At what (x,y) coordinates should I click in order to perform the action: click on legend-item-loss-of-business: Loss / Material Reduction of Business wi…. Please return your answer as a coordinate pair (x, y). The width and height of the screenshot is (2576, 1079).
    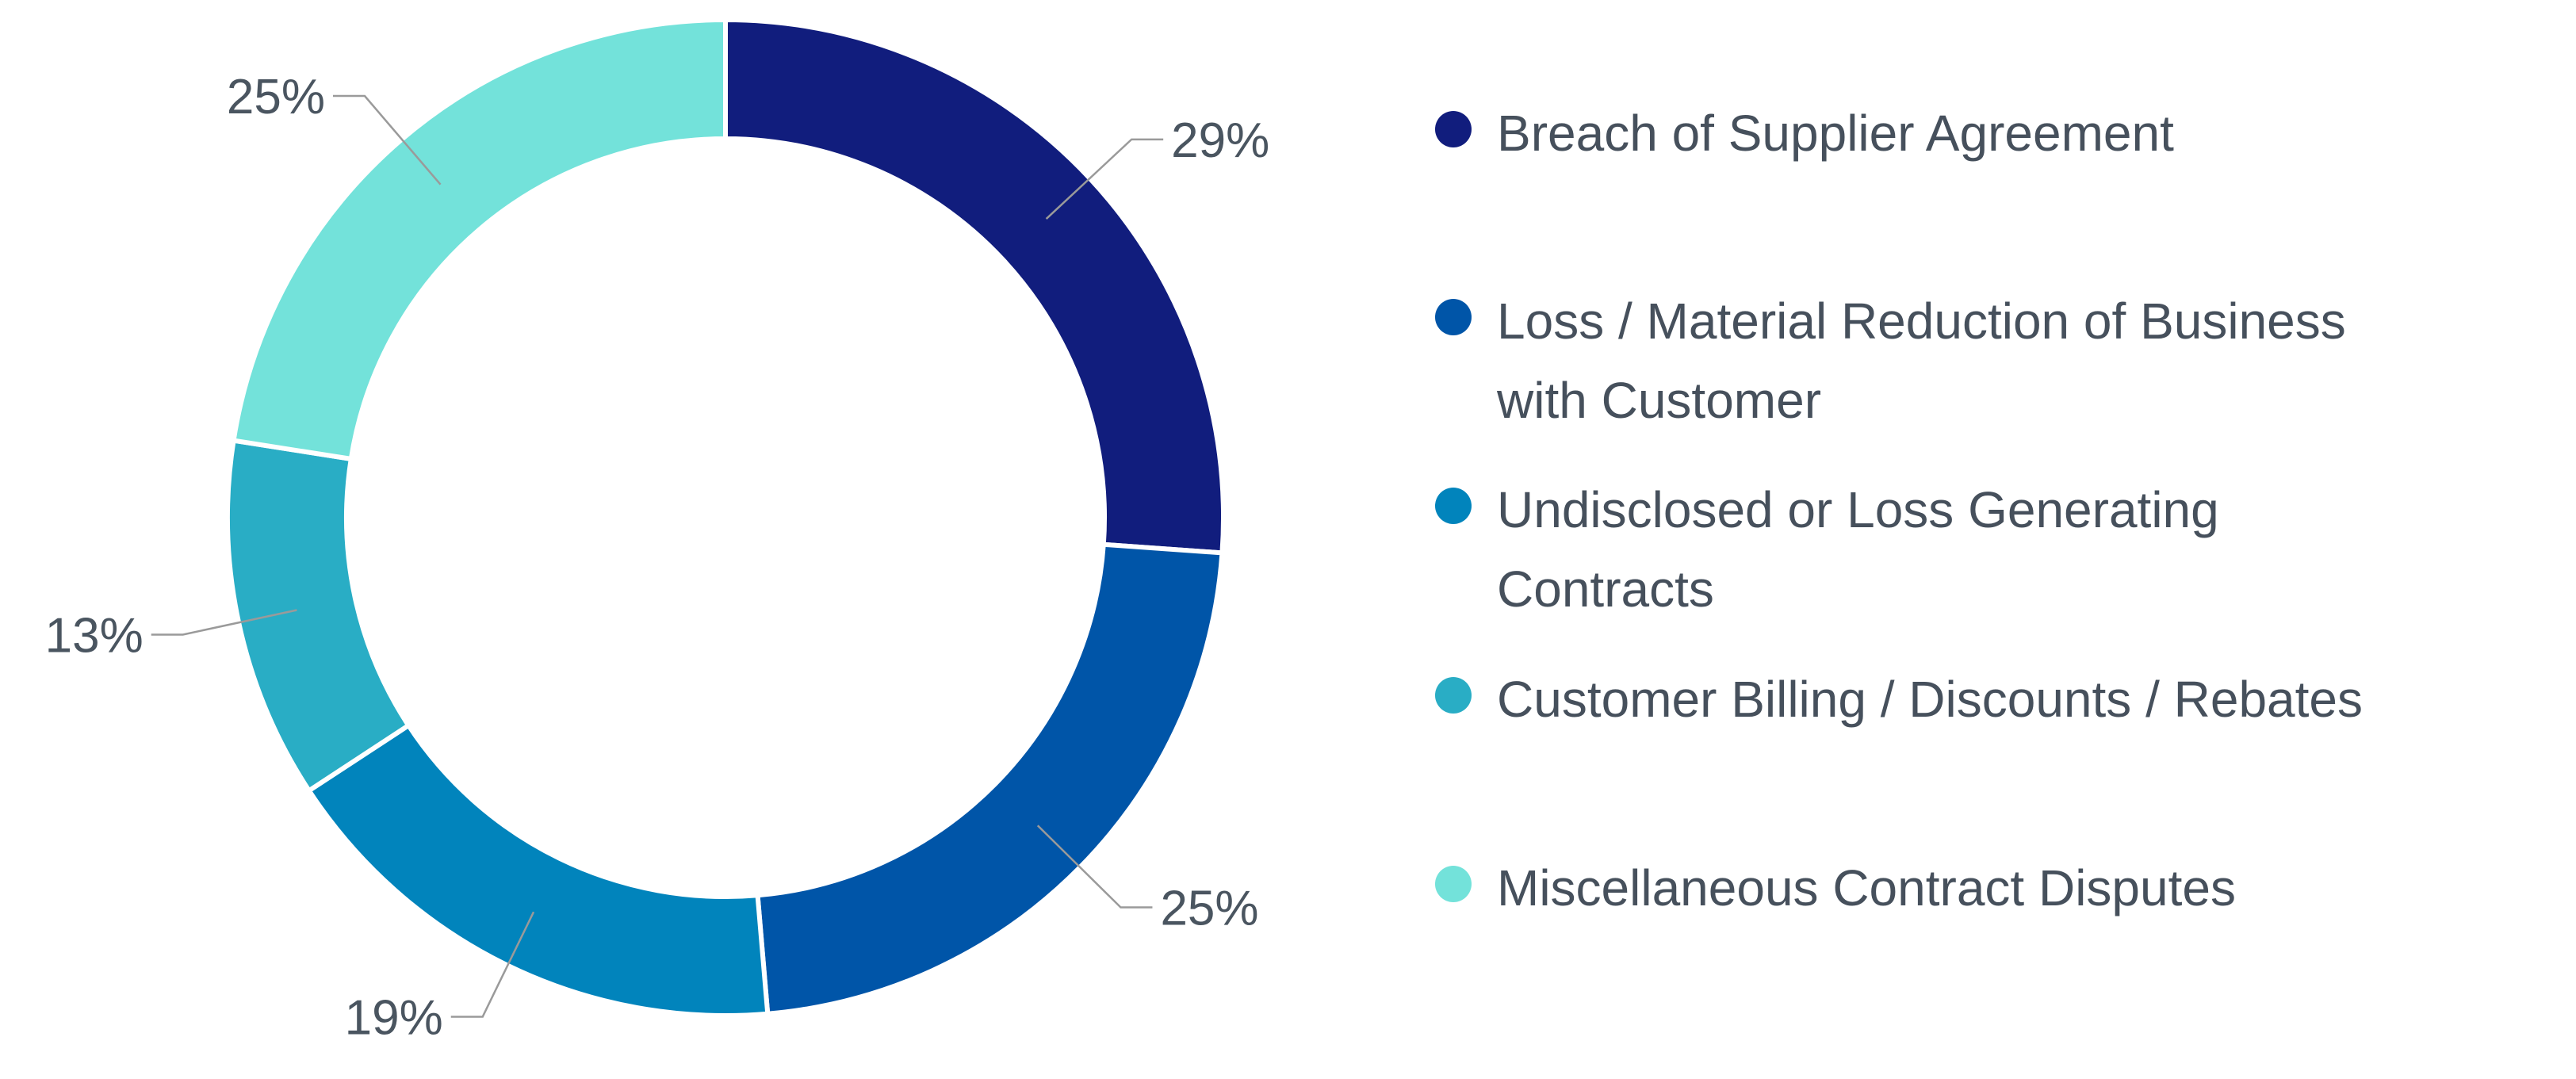
    Looking at the image, I should click on (1933, 361).